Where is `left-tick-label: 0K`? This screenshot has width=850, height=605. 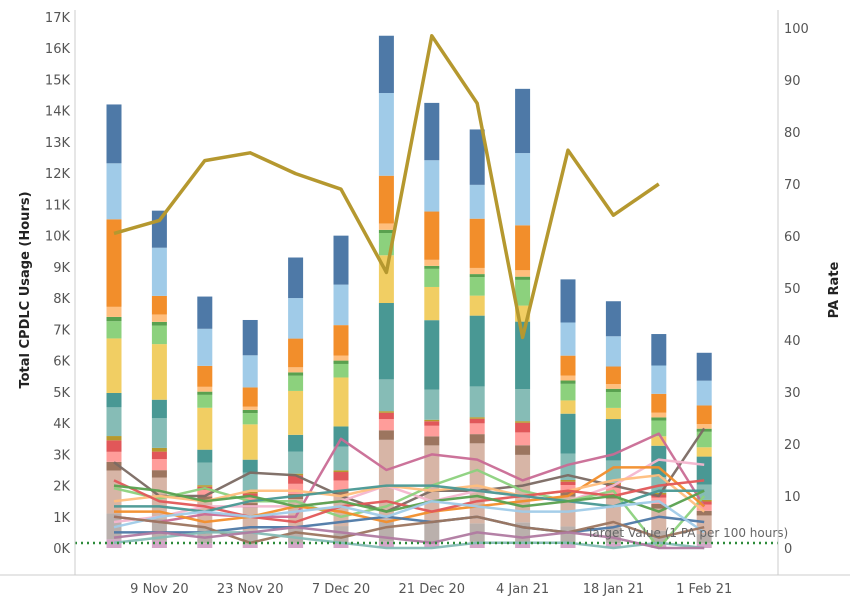 left-tick-label: 0K is located at coordinates (61, 549).